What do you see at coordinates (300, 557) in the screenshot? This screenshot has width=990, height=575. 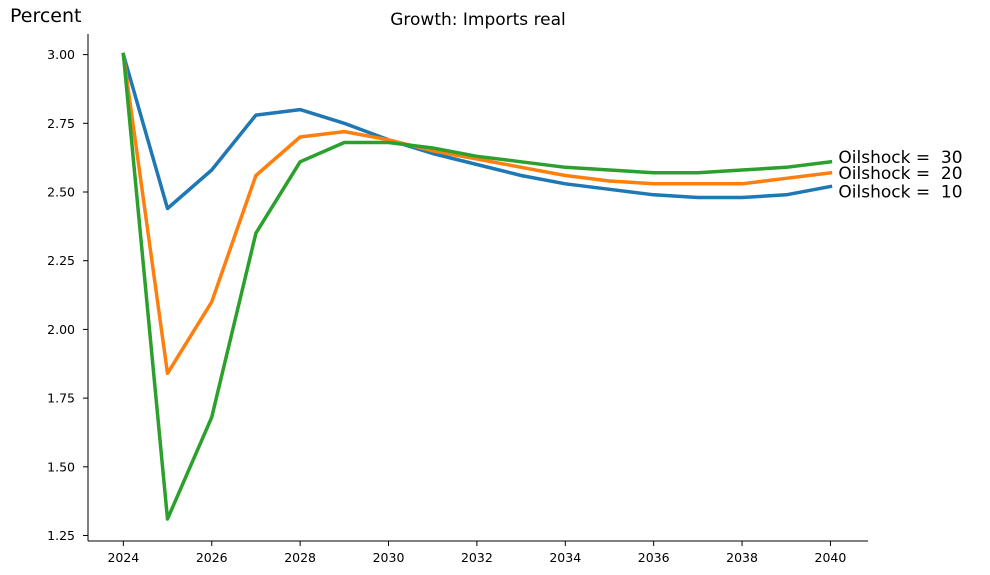 I see `x-tick-label: 2028` at bounding box center [300, 557].